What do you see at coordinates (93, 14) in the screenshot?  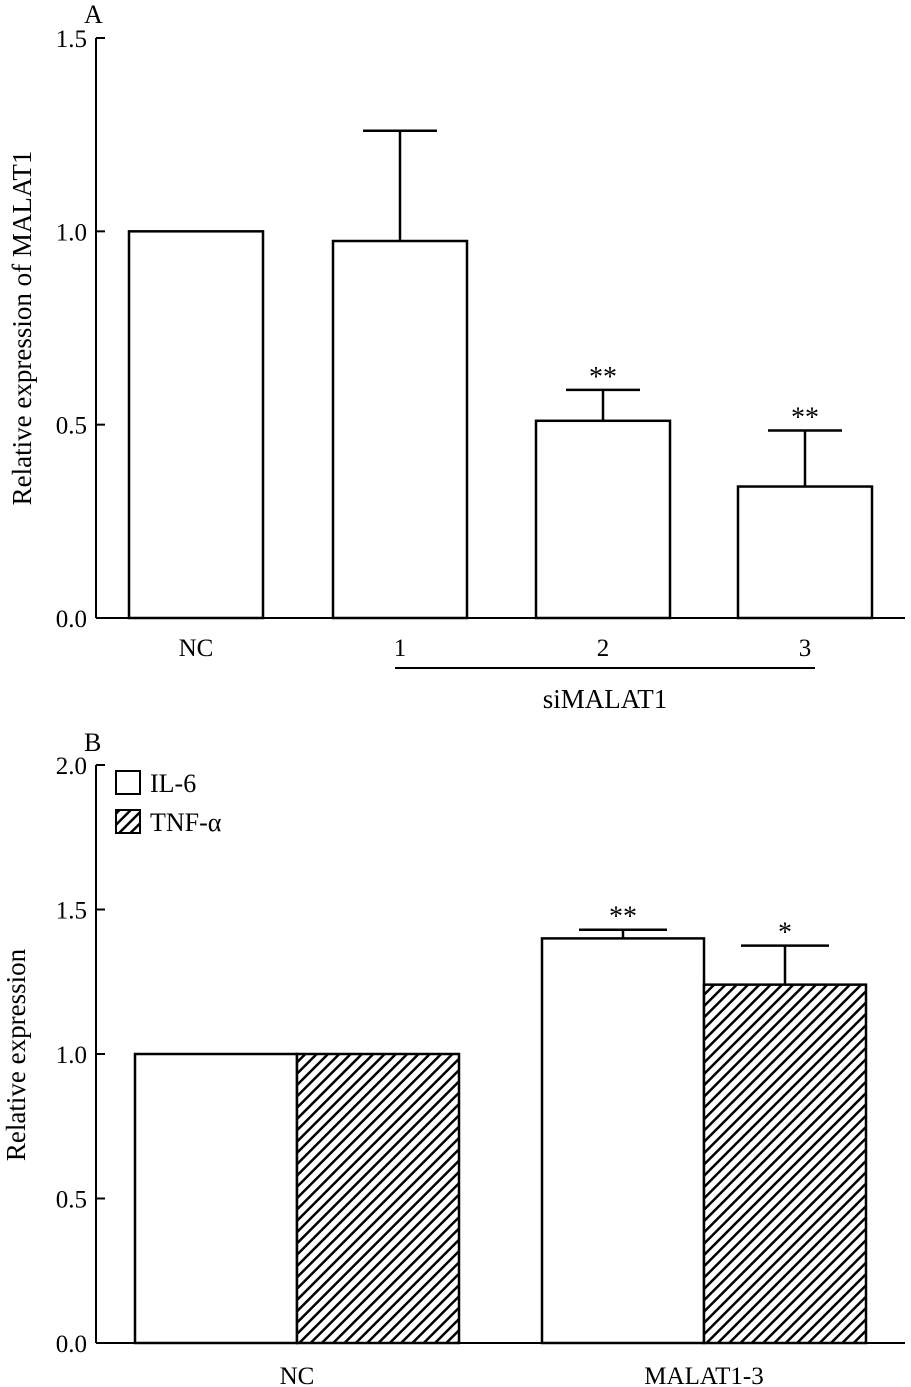 I see `panel-a-letter: A` at bounding box center [93, 14].